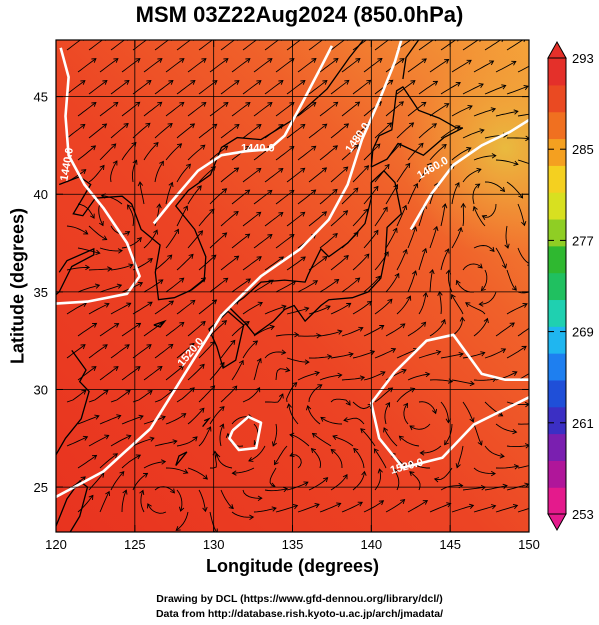 The height and width of the screenshot is (625, 599). I want to click on height-contour, so click(245, 433).